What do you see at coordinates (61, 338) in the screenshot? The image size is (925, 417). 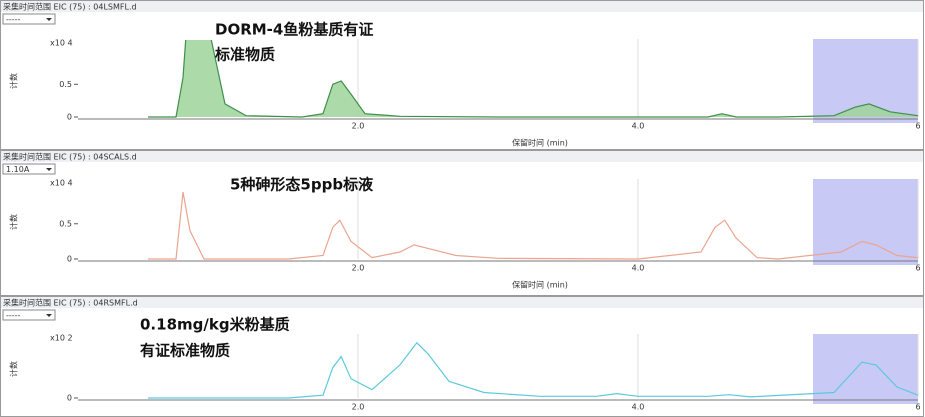 I see `y-multiplier: x10 2` at bounding box center [61, 338].